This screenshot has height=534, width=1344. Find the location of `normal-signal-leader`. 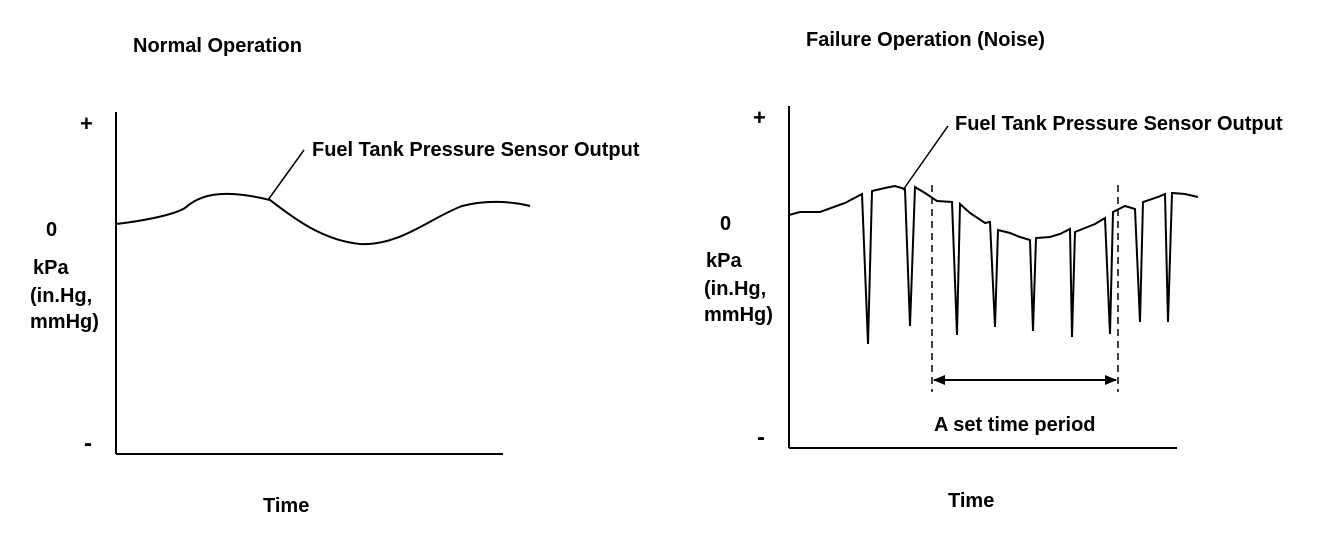

normal-signal-leader is located at coordinates (286, 175).